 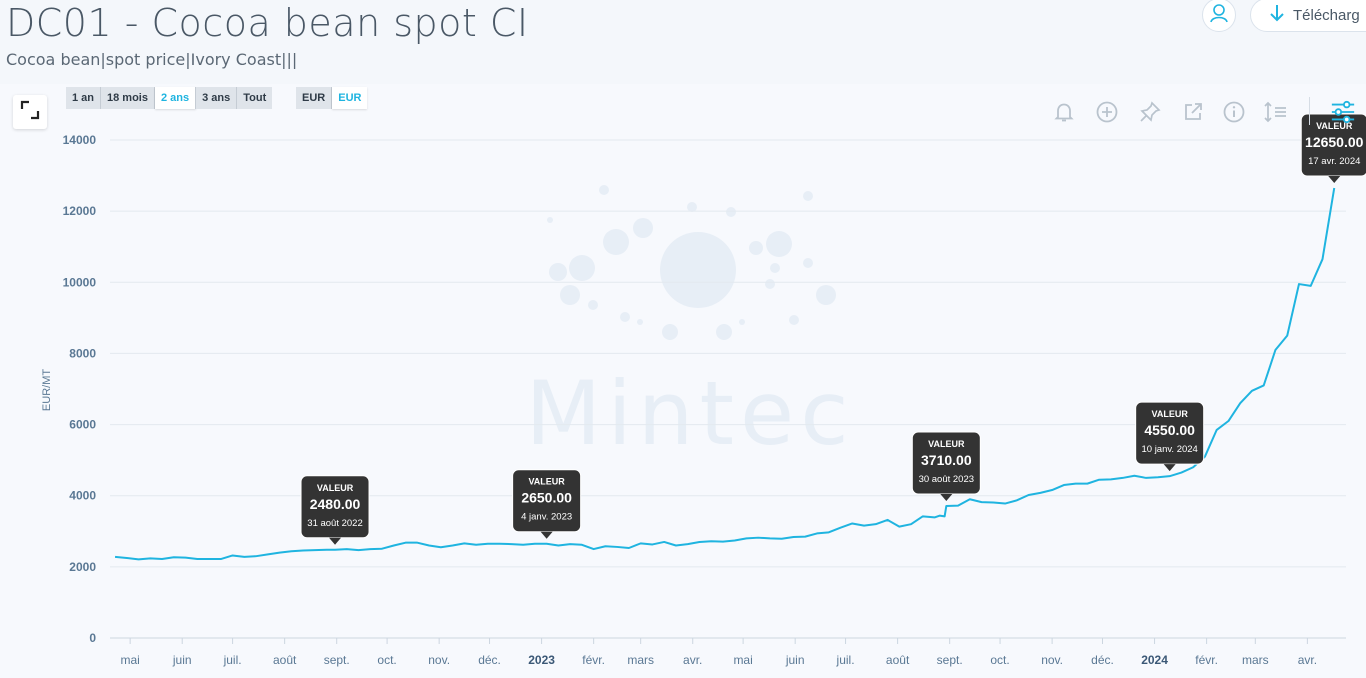 I want to click on toolbar-divider, so click(x=1309, y=111).